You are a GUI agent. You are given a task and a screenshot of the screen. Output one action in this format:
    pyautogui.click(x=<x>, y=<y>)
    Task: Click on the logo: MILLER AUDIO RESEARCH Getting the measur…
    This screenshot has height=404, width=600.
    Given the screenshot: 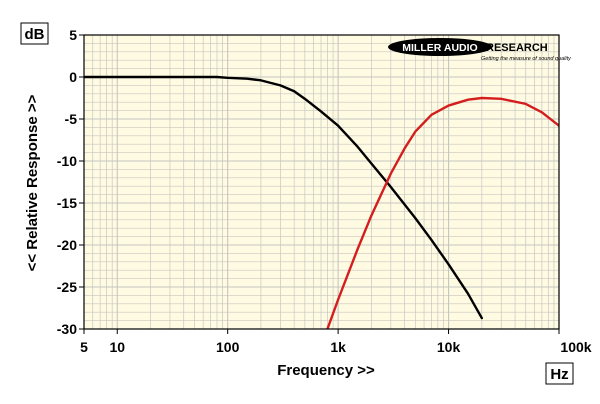 What is the action you would take?
    pyautogui.click(x=480, y=50)
    